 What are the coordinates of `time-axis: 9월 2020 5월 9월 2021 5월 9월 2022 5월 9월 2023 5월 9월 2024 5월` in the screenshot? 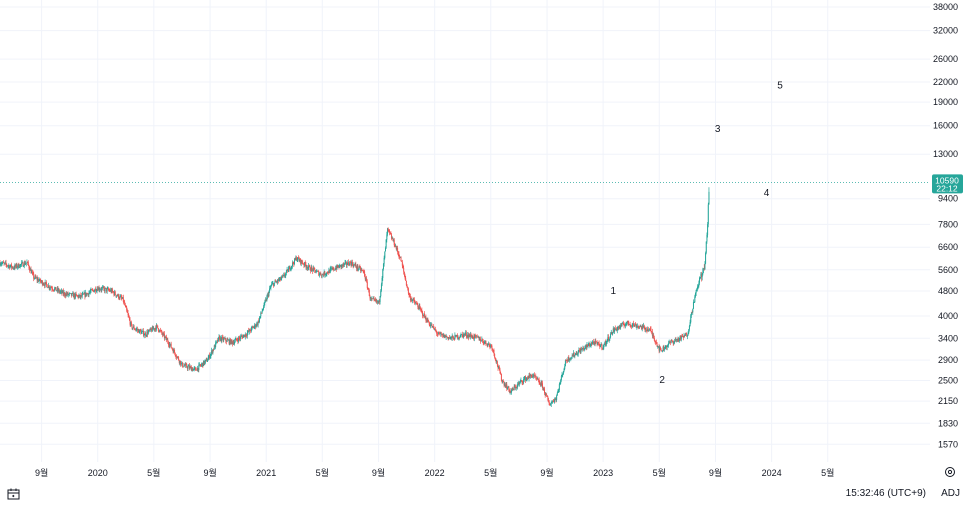 It's located at (434, 472).